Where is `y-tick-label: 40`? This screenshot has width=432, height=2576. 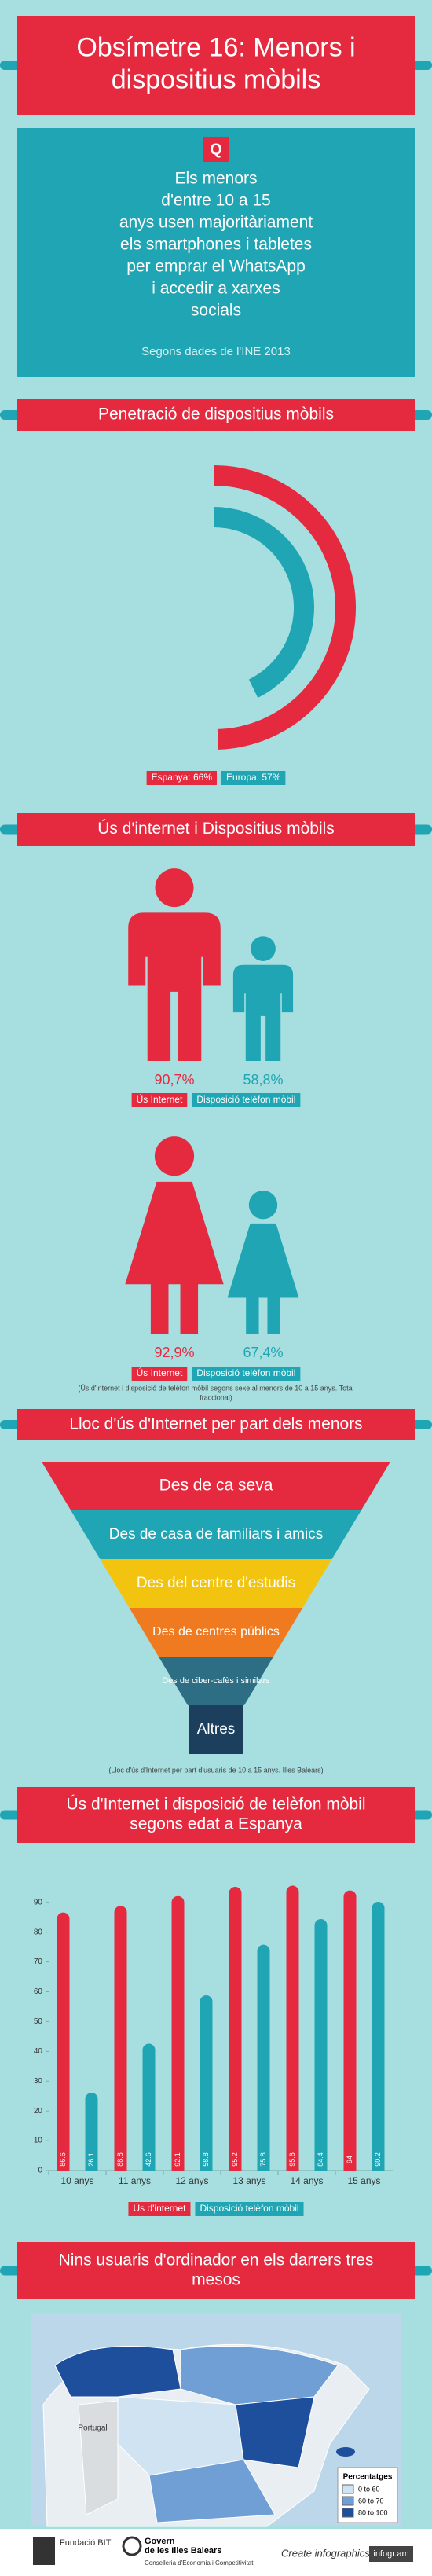
y-tick-label: 40 is located at coordinates (38, 2051).